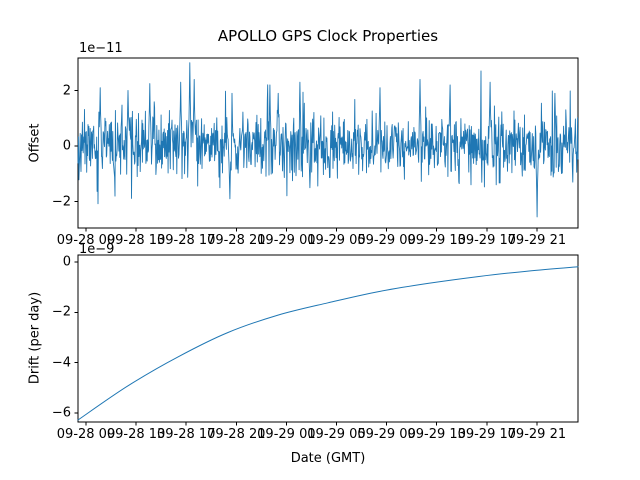 The height and width of the screenshot is (480, 640). Describe the element at coordinates (66, 90) in the screenshot. I see `y-tick-label: 2` at that location.